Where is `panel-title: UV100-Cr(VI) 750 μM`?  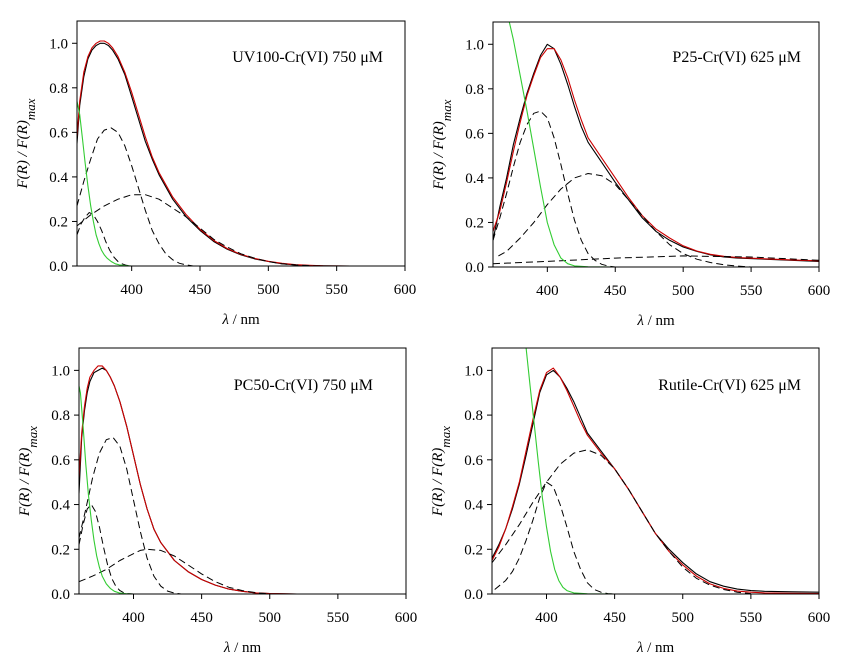
panel-title: UV100-Cr(VI) 750 μM is located at coordinates (307, 57).